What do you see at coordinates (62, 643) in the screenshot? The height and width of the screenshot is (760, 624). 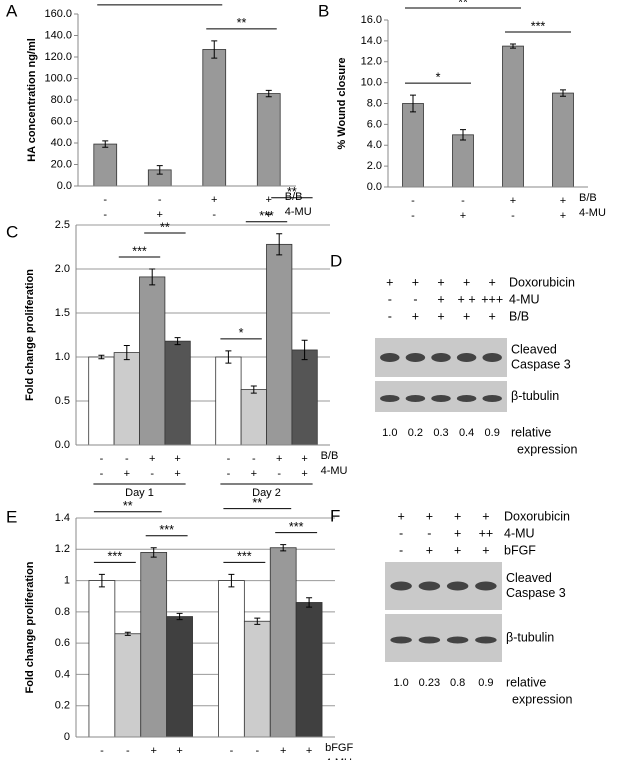 I see `y-tick-label: 0.6` at bounding box center [62, 643].